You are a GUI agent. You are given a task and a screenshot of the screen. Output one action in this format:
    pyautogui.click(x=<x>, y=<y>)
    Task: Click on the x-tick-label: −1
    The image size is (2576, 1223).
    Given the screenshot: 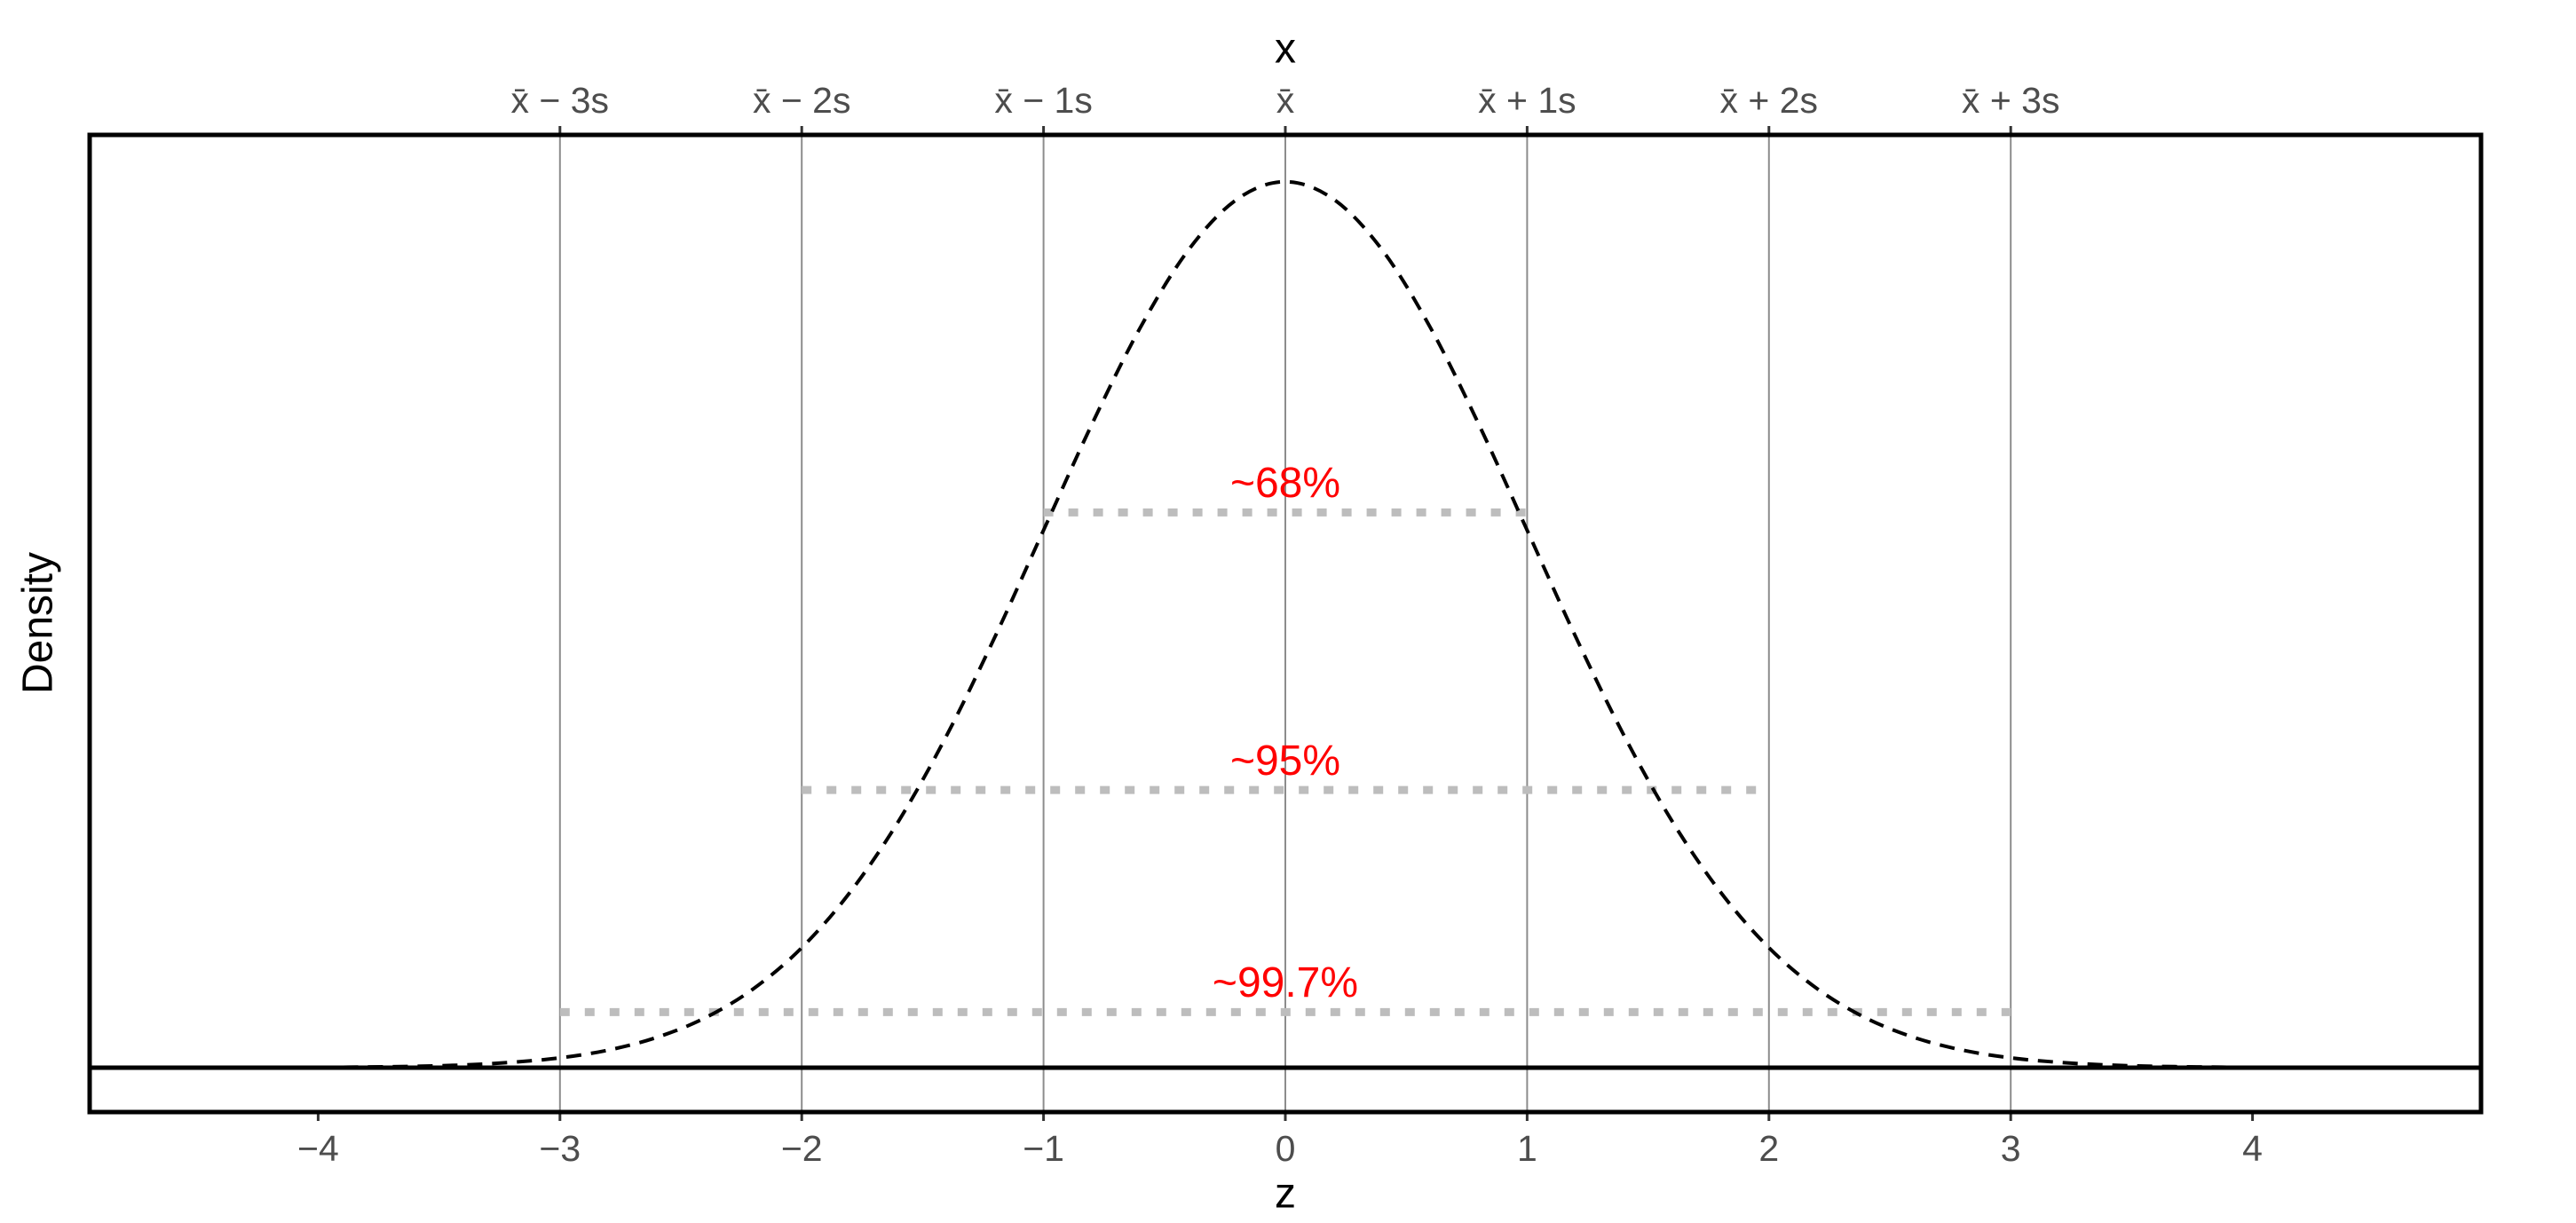 What is the action you would take?
    pyautogui.click(x=1043, y=1148)
    